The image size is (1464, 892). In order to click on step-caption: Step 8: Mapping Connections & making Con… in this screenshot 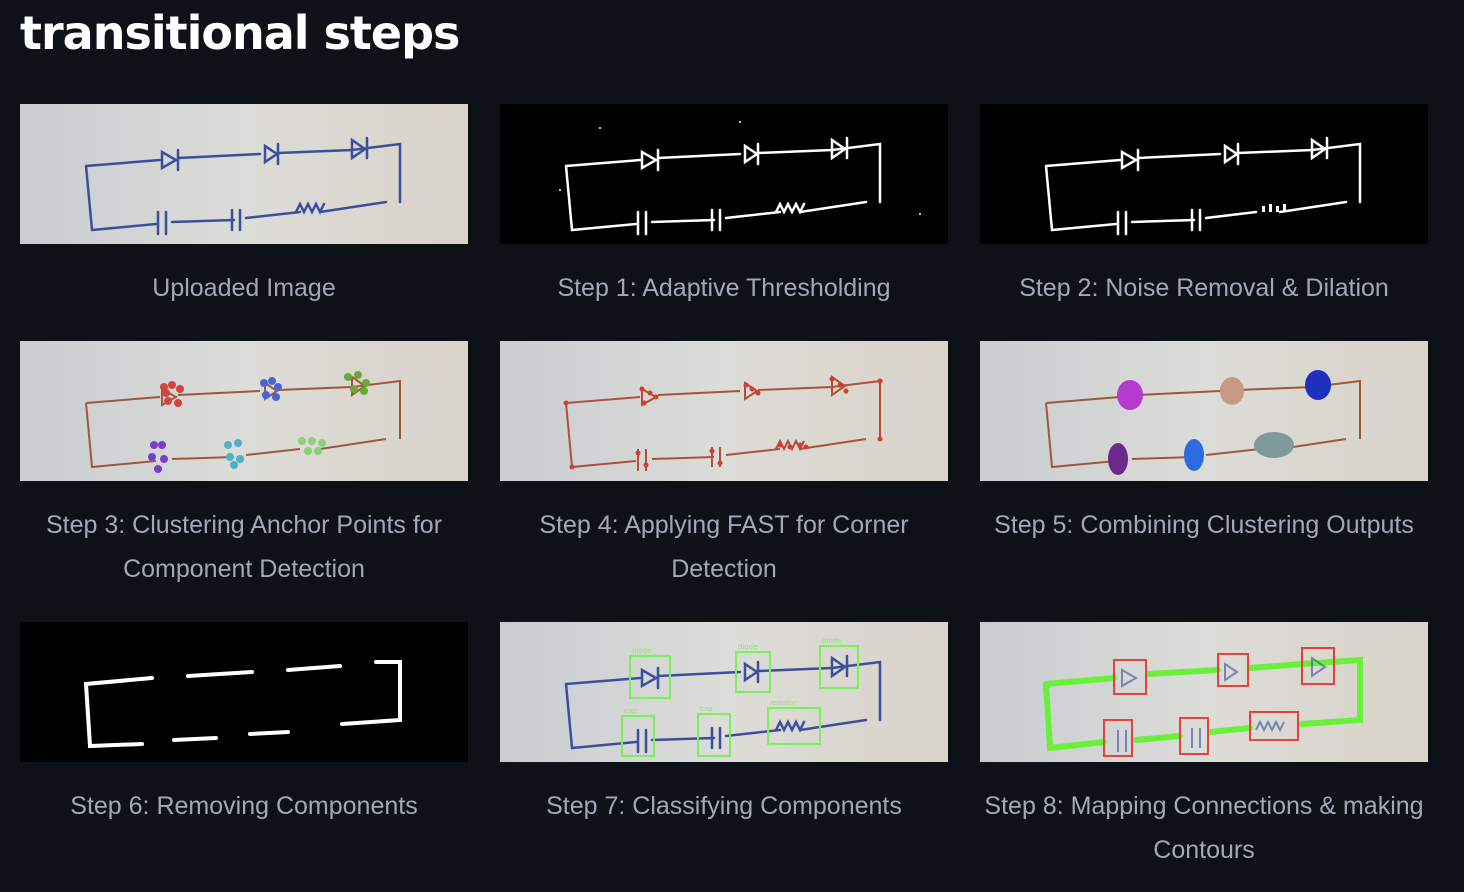, I will do `click(1204, 828)`.